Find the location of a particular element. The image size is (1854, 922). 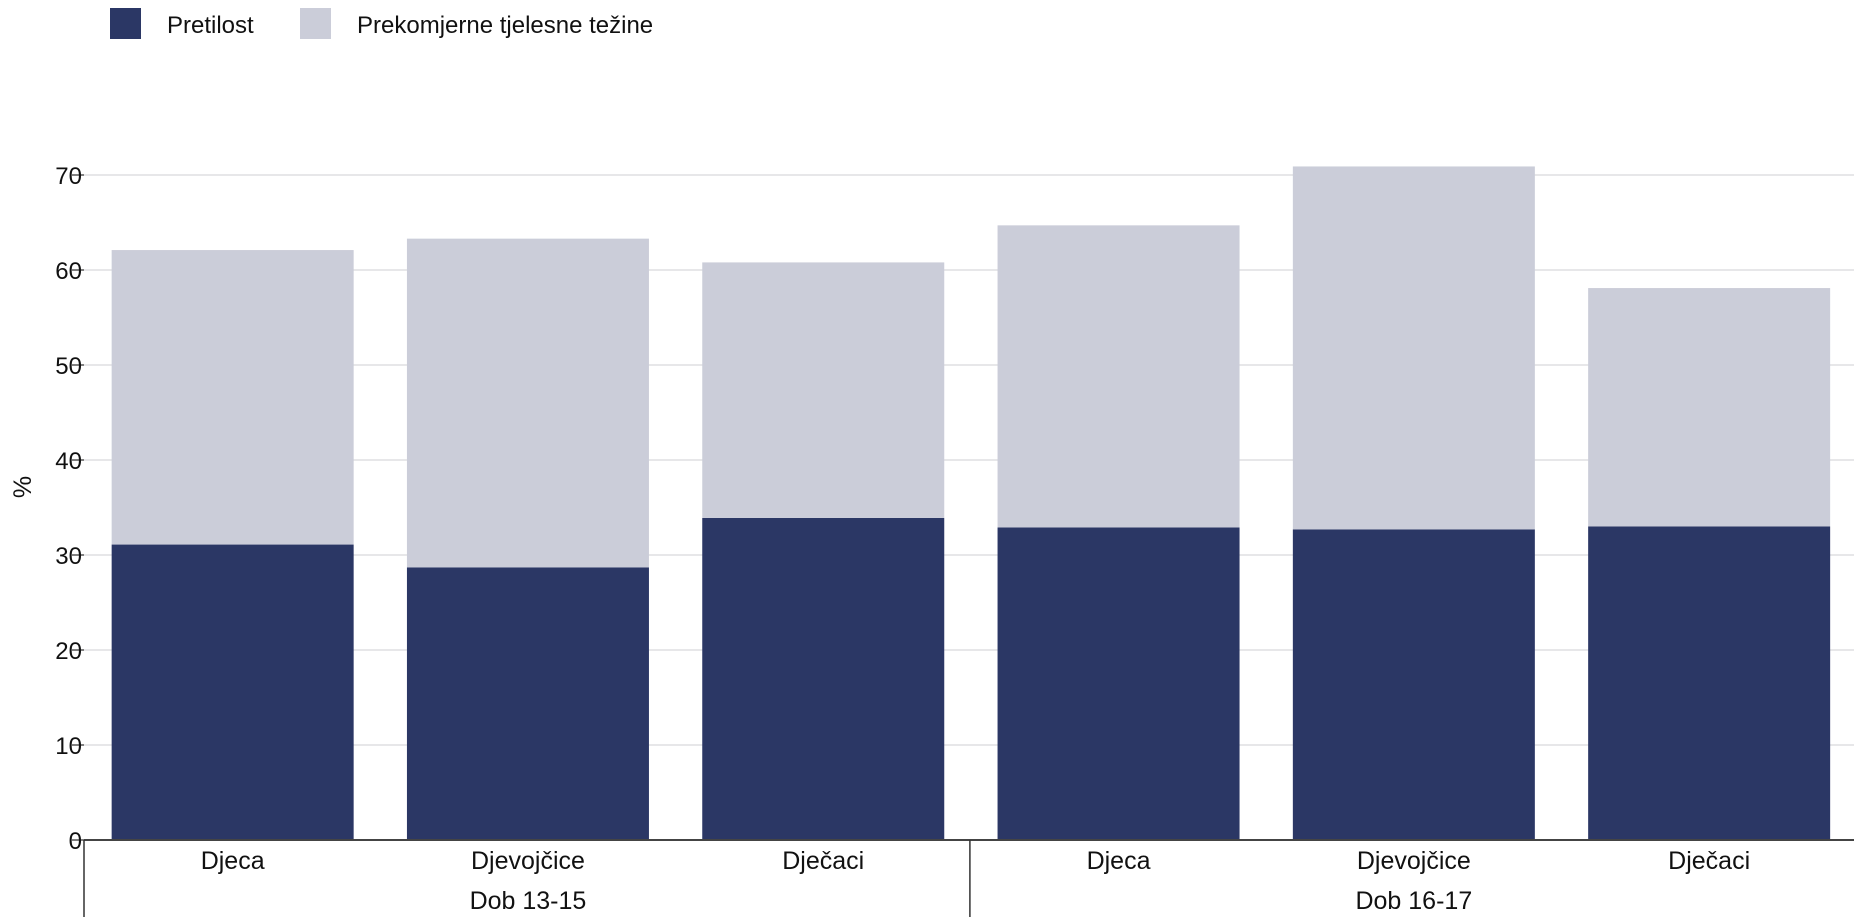

y-tick-label: 60 is located at coordinates (68, 271).